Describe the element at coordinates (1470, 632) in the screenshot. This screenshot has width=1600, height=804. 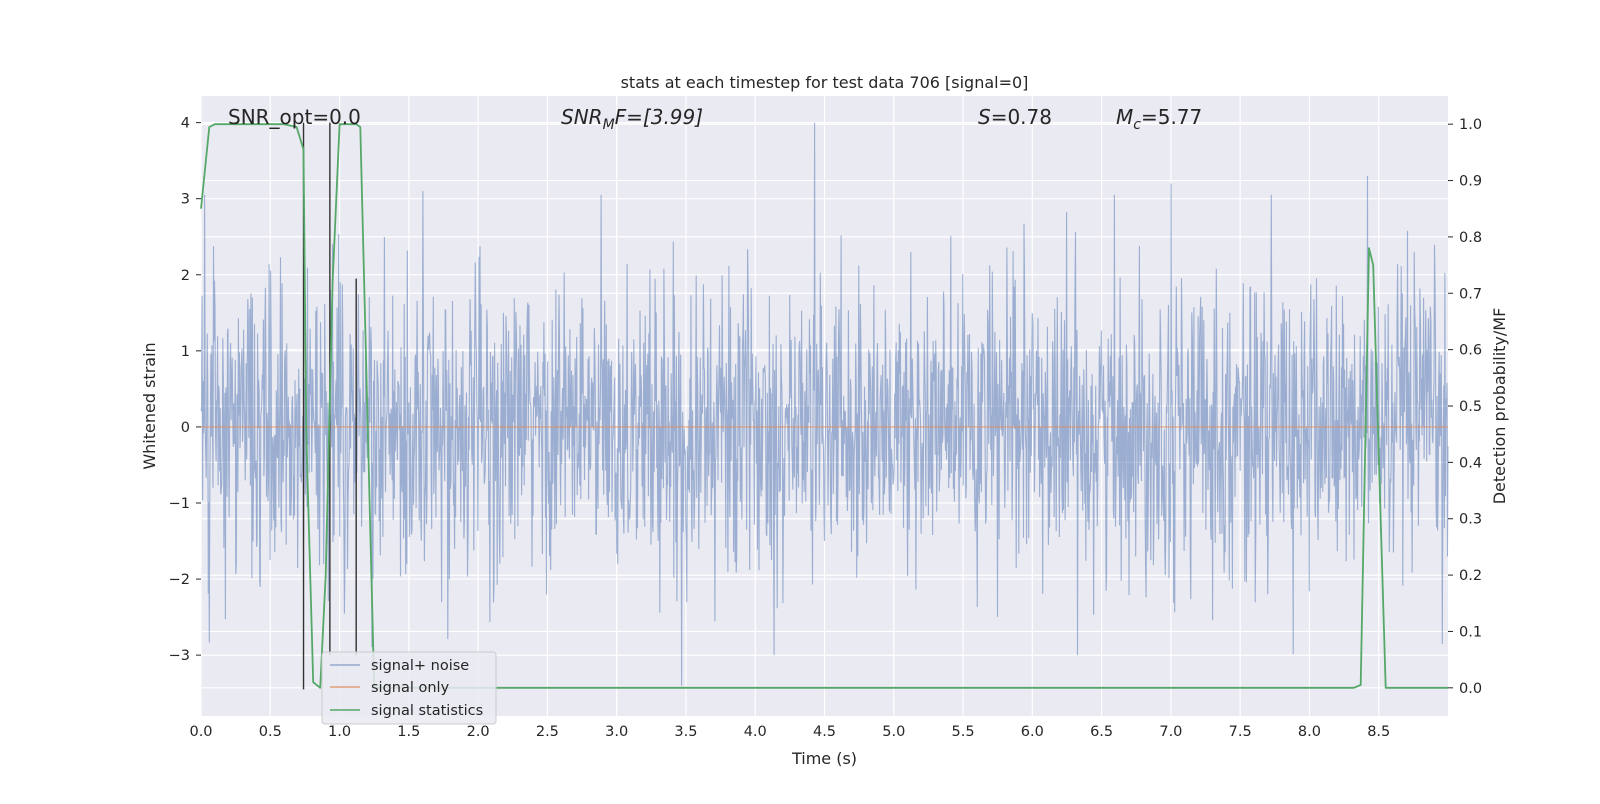
I see `y2-tick-label: 0.1` at that location.